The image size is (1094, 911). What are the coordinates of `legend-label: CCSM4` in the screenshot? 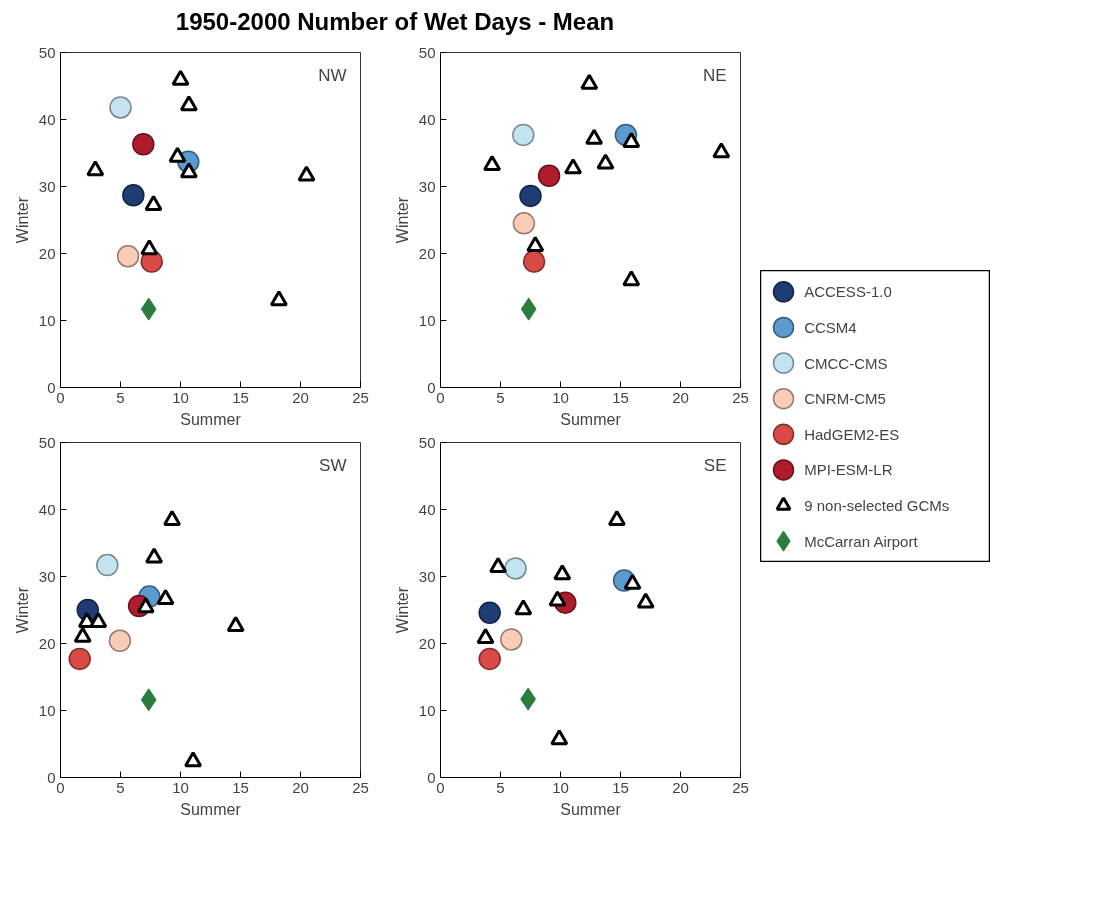 It's located at (830, 327).